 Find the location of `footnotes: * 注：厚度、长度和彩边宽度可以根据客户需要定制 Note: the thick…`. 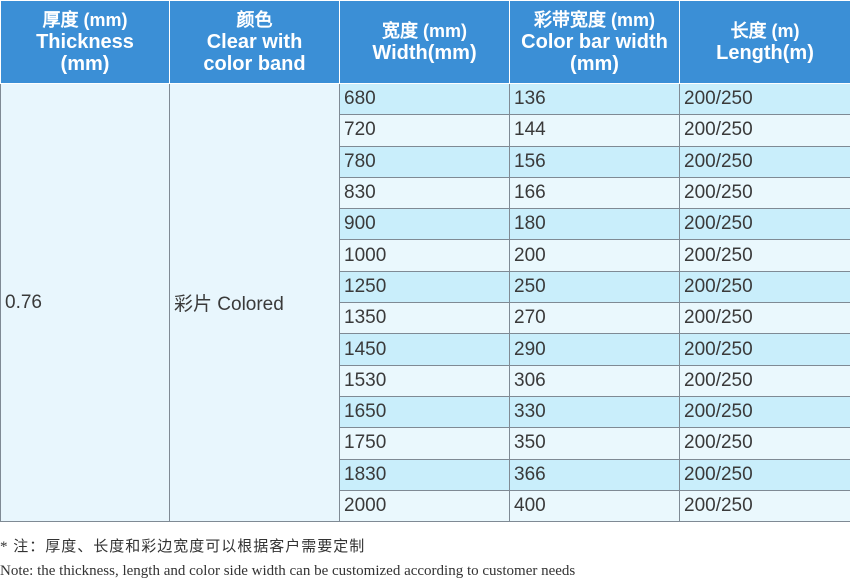

footnotes: * 注：厚度、长度和彩边宽度可以根据客户需要定制 Note: the thick… is located at coordinates (425, 559).